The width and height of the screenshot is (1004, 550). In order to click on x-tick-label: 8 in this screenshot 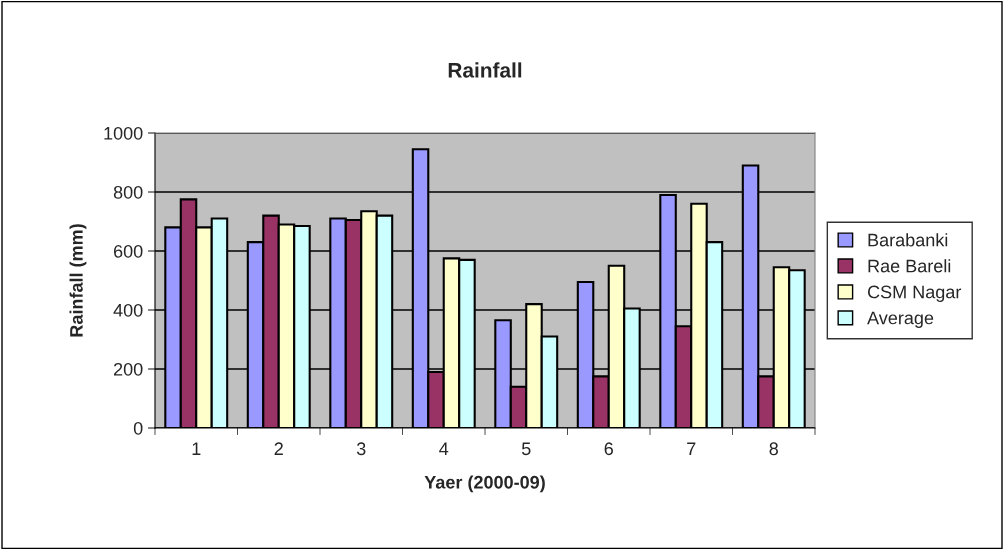, I will do `click(773, 449)`.